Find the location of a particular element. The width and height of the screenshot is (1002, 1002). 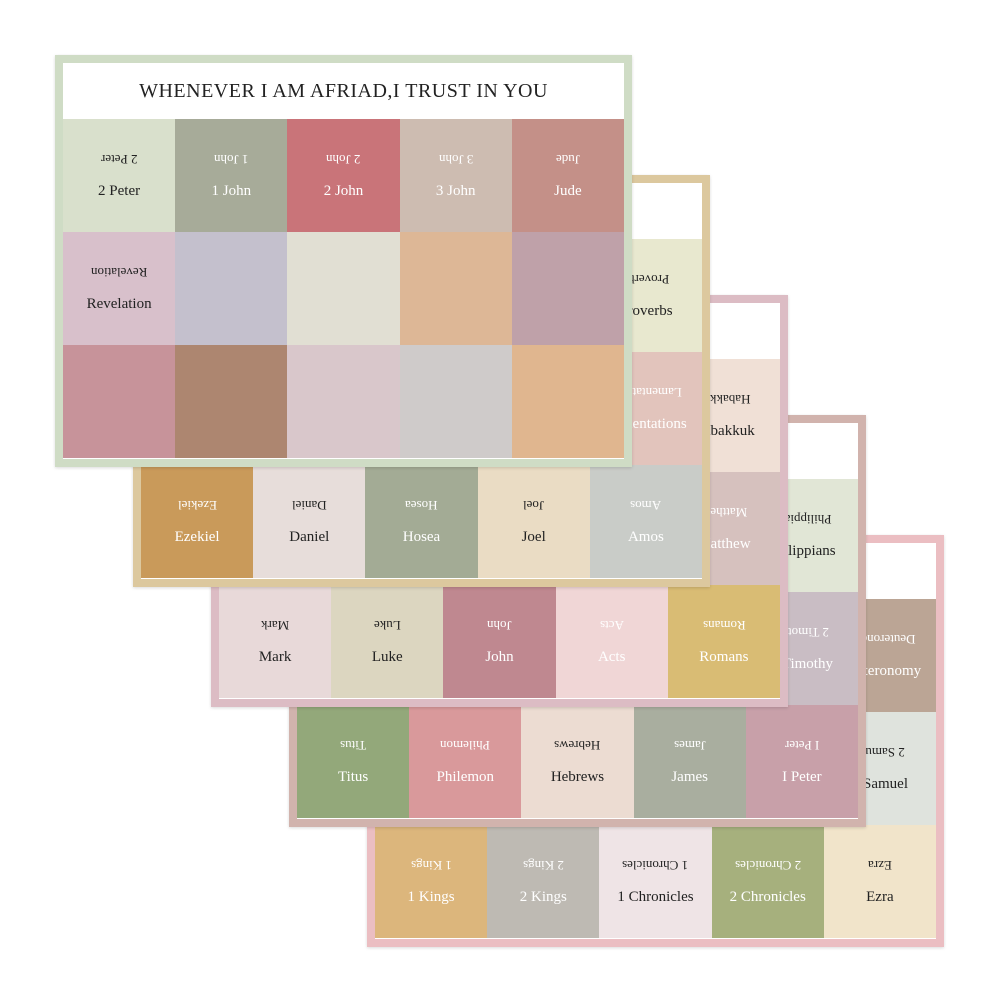

sticker-label: 2 Peter is located at coordinates (119, 191).